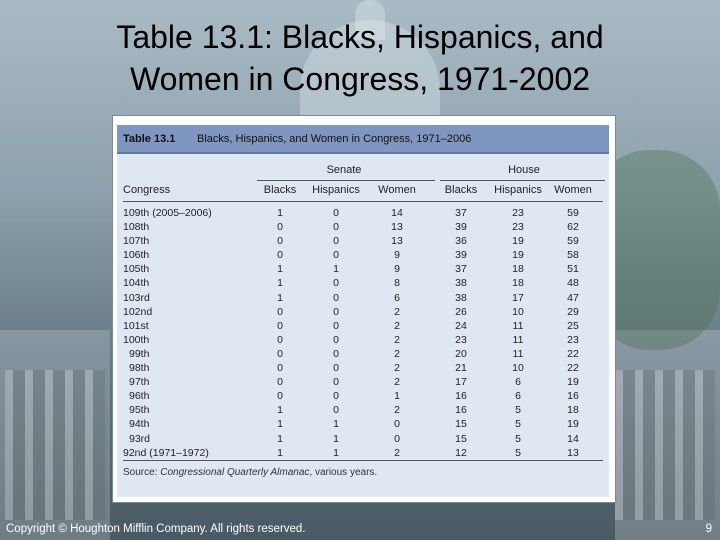 Image resolution: width=720 pixels, height=540 pixels. I want to click on table-row: 107th 0 0 13 36 19 59, so click(363, 241).